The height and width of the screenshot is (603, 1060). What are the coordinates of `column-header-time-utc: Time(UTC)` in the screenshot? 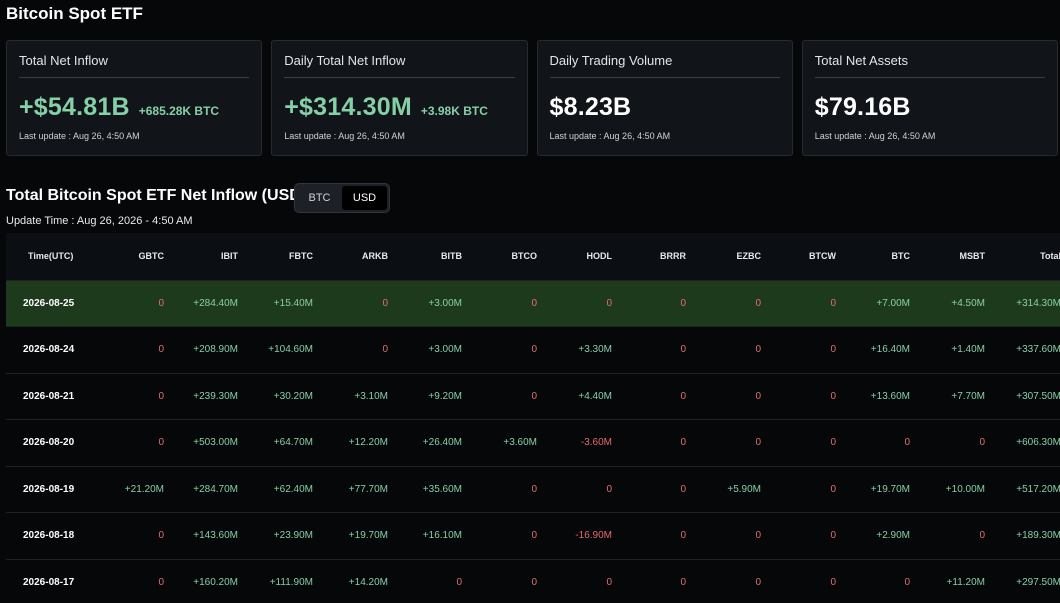 It's located at (51, 256).